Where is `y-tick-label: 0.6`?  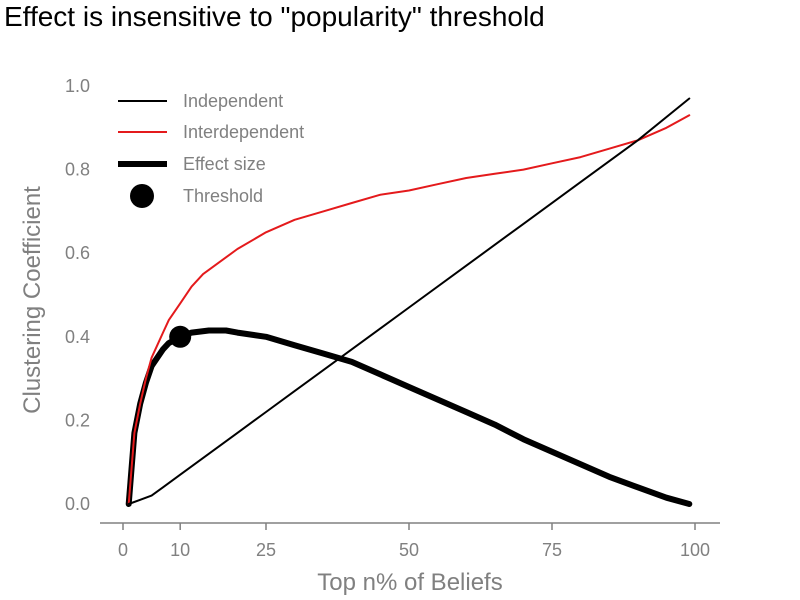
y-tick-label: 0.6 is located at coordinates (77, 253).